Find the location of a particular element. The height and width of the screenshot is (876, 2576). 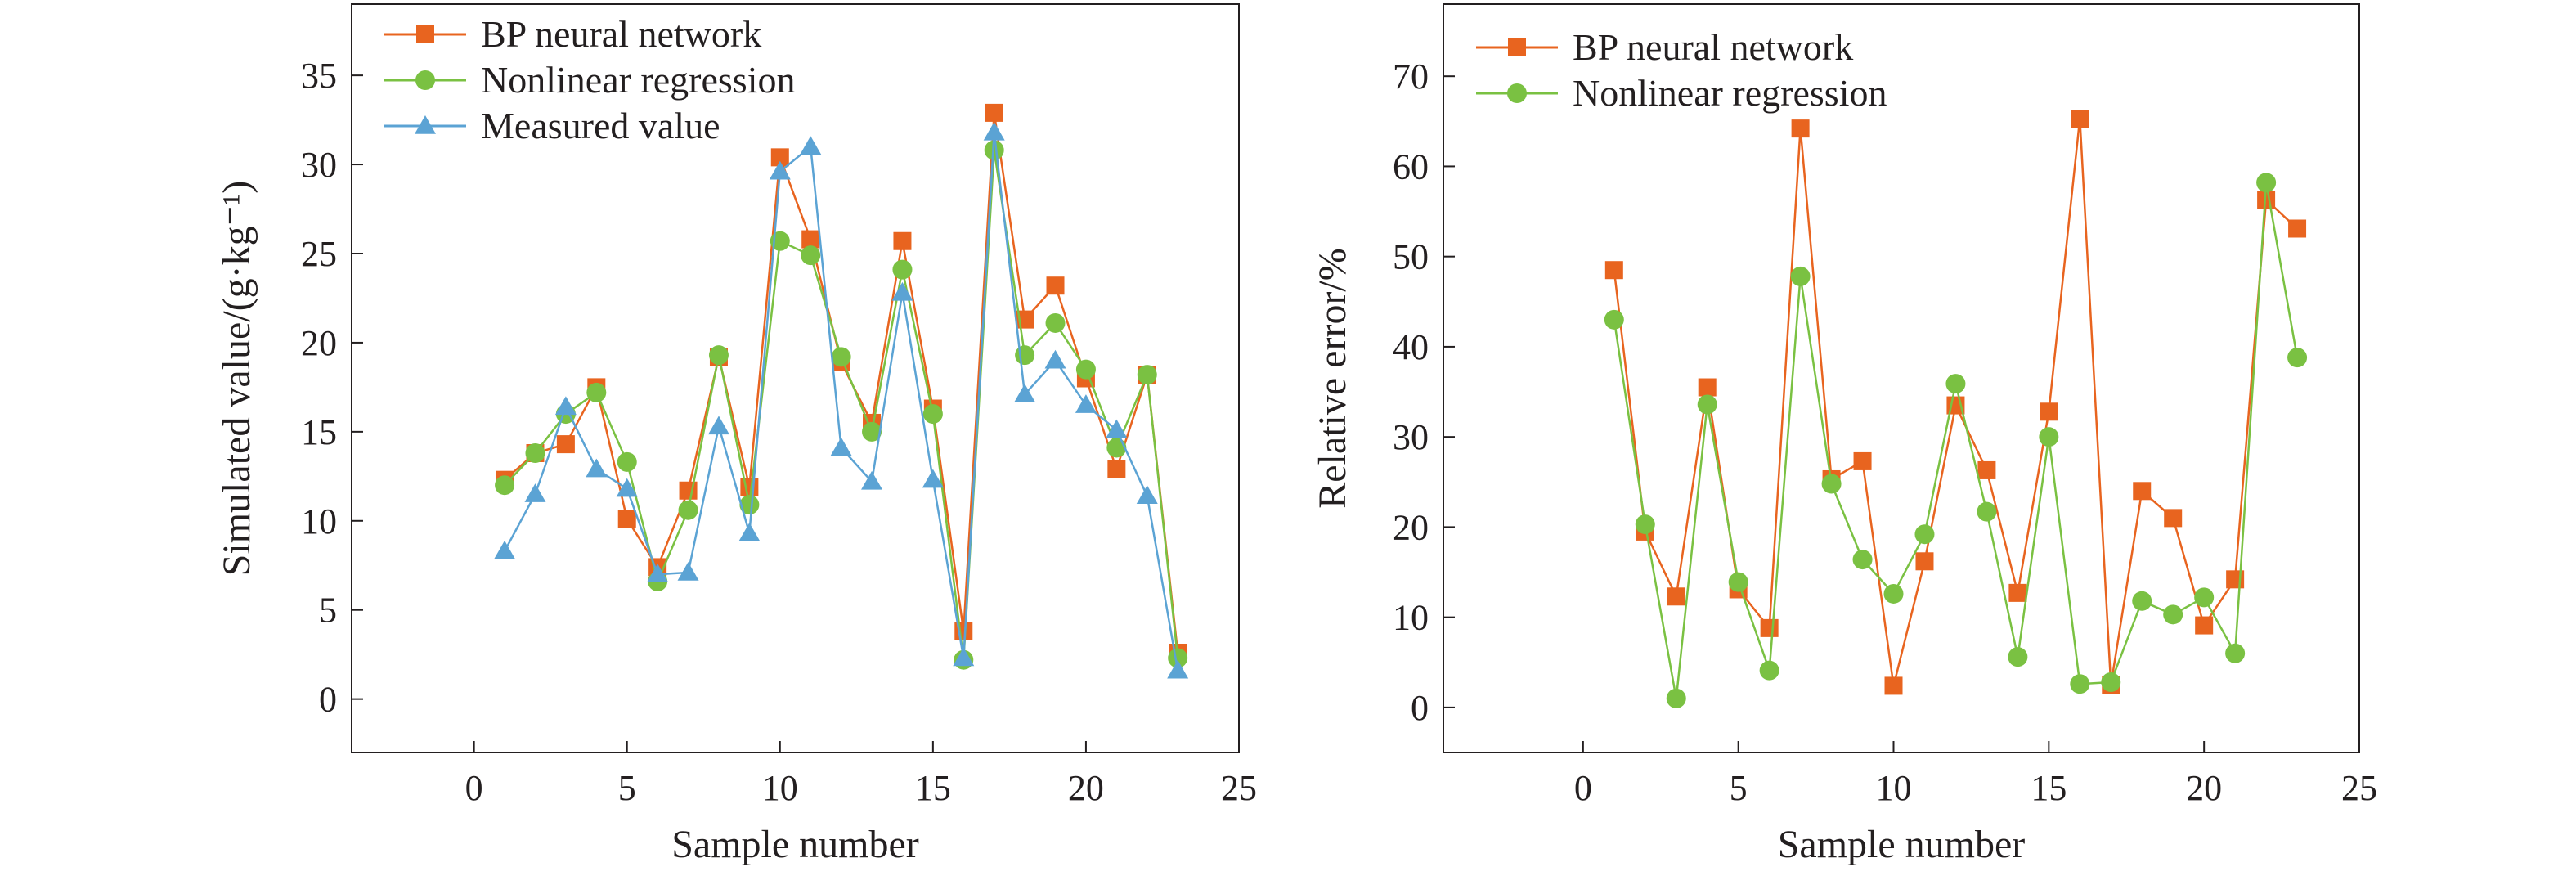

x-axis-title: Sample number is located at coordinates (795, 844).